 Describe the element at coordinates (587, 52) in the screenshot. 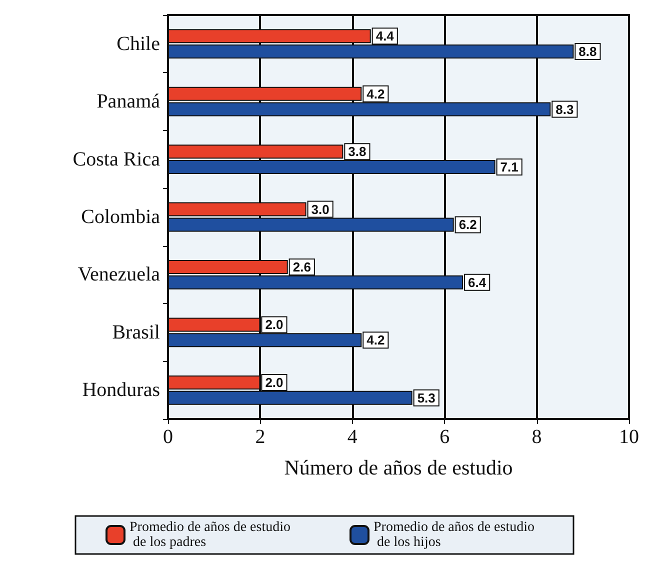

I see `data-label: 8.8` at that location.